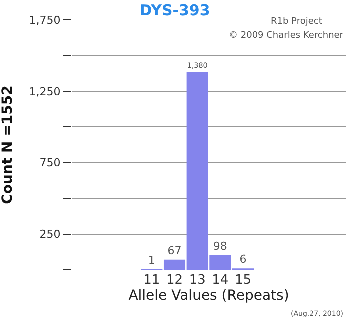  Describe the element at coordinates (197, 280) in the screenshot. I see `x-tick-label: 13` at that location.